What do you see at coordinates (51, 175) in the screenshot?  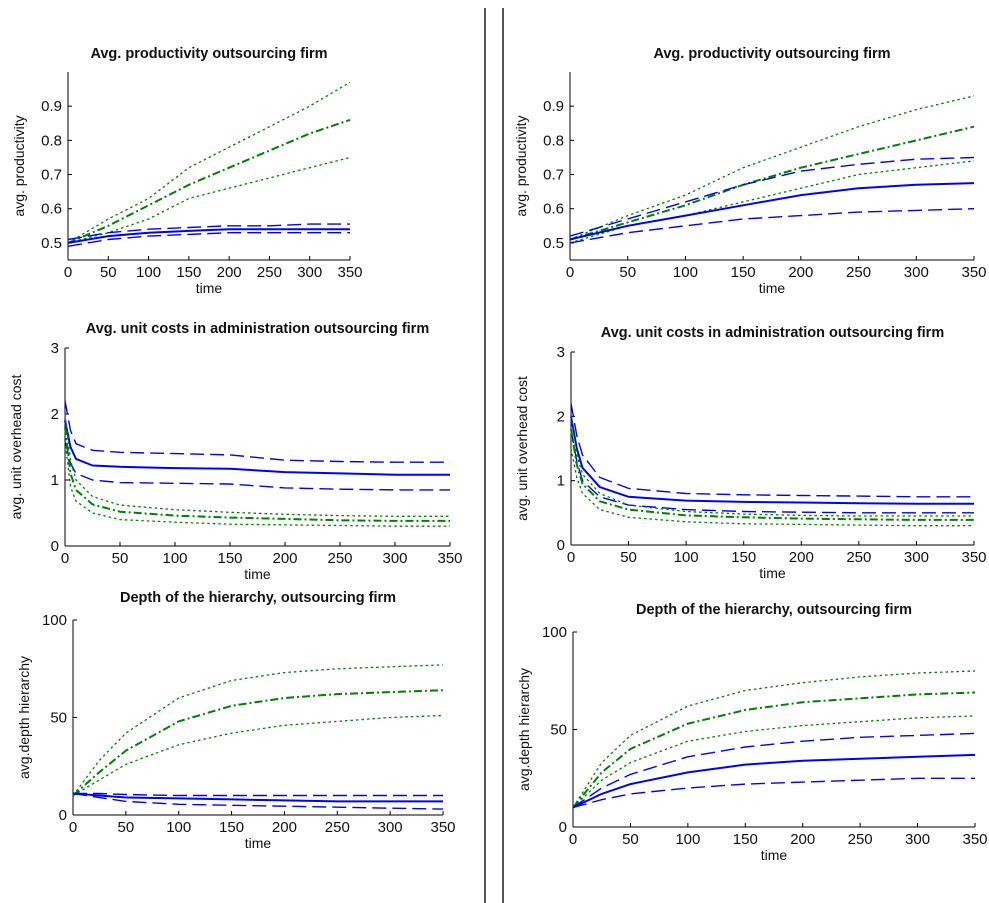 I see `y-tick-label: 0.7` at bounding box center [51, 175].